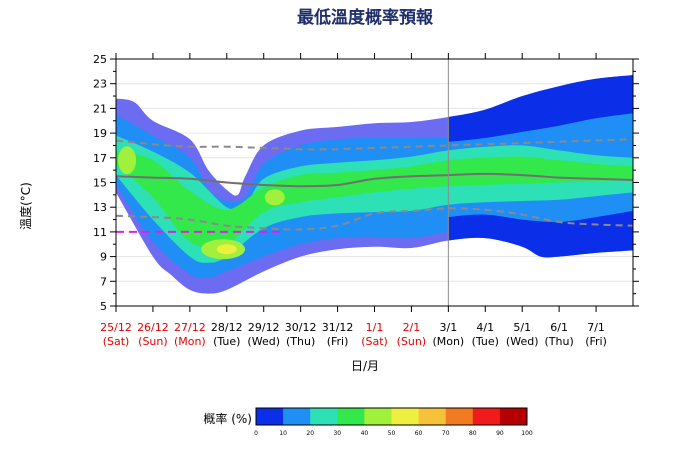 This screenshot has width=700, height=451. Describe the element at coordinates (485, 327) in the screenshot. I see `x-tick-date: 4/1` at that location.